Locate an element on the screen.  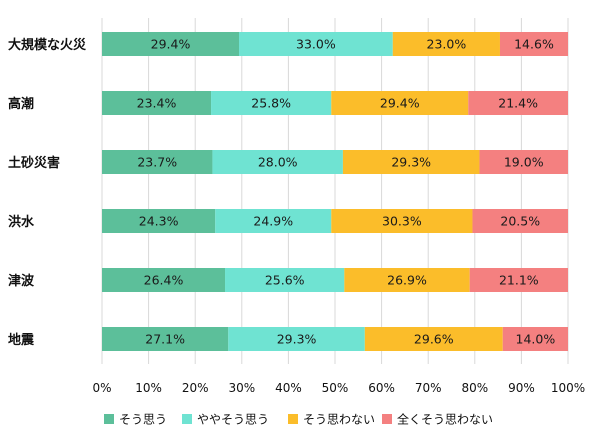
data-label: 30.3% is located at coordinates (402, 221).